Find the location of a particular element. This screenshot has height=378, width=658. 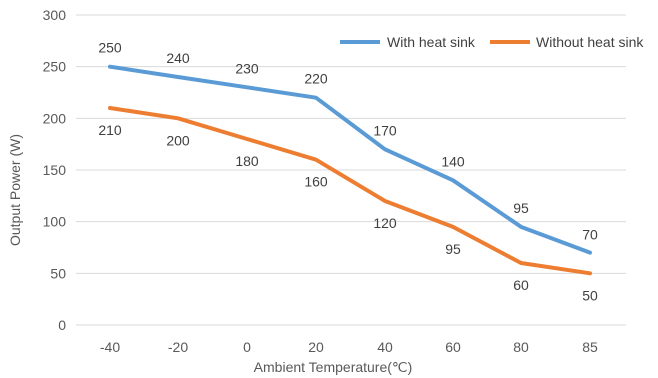

data-label: 210 is located at coordinates (110, 130).